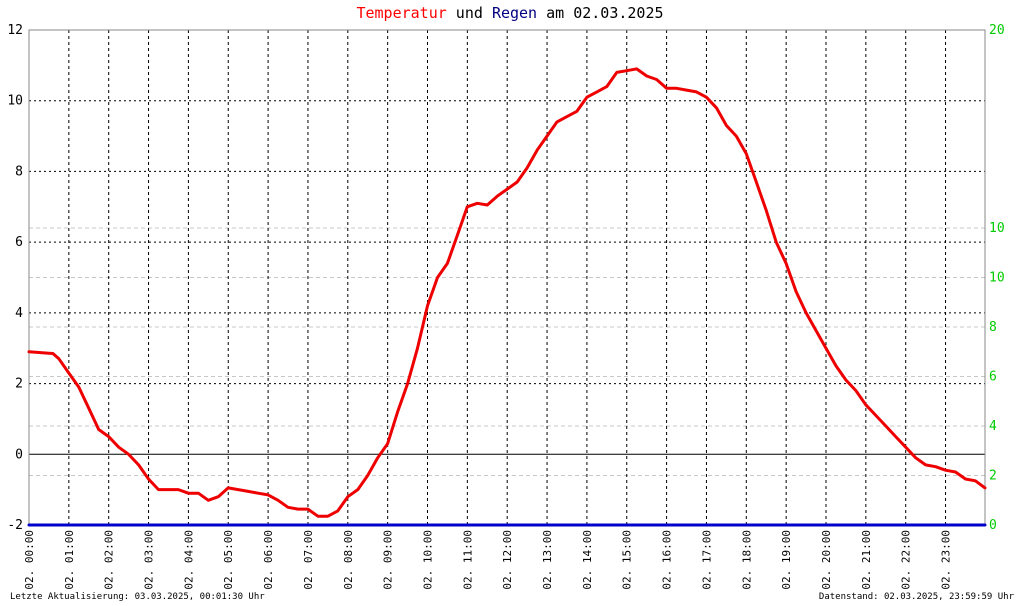  I want to click on x-tick-label: 02. 15:00, so click(627, 560).